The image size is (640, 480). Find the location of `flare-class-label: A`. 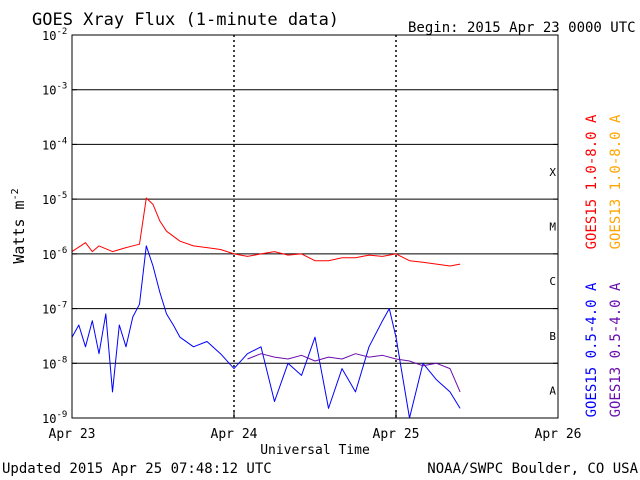

flare-class-label: A is located at coordinates (552, 391).